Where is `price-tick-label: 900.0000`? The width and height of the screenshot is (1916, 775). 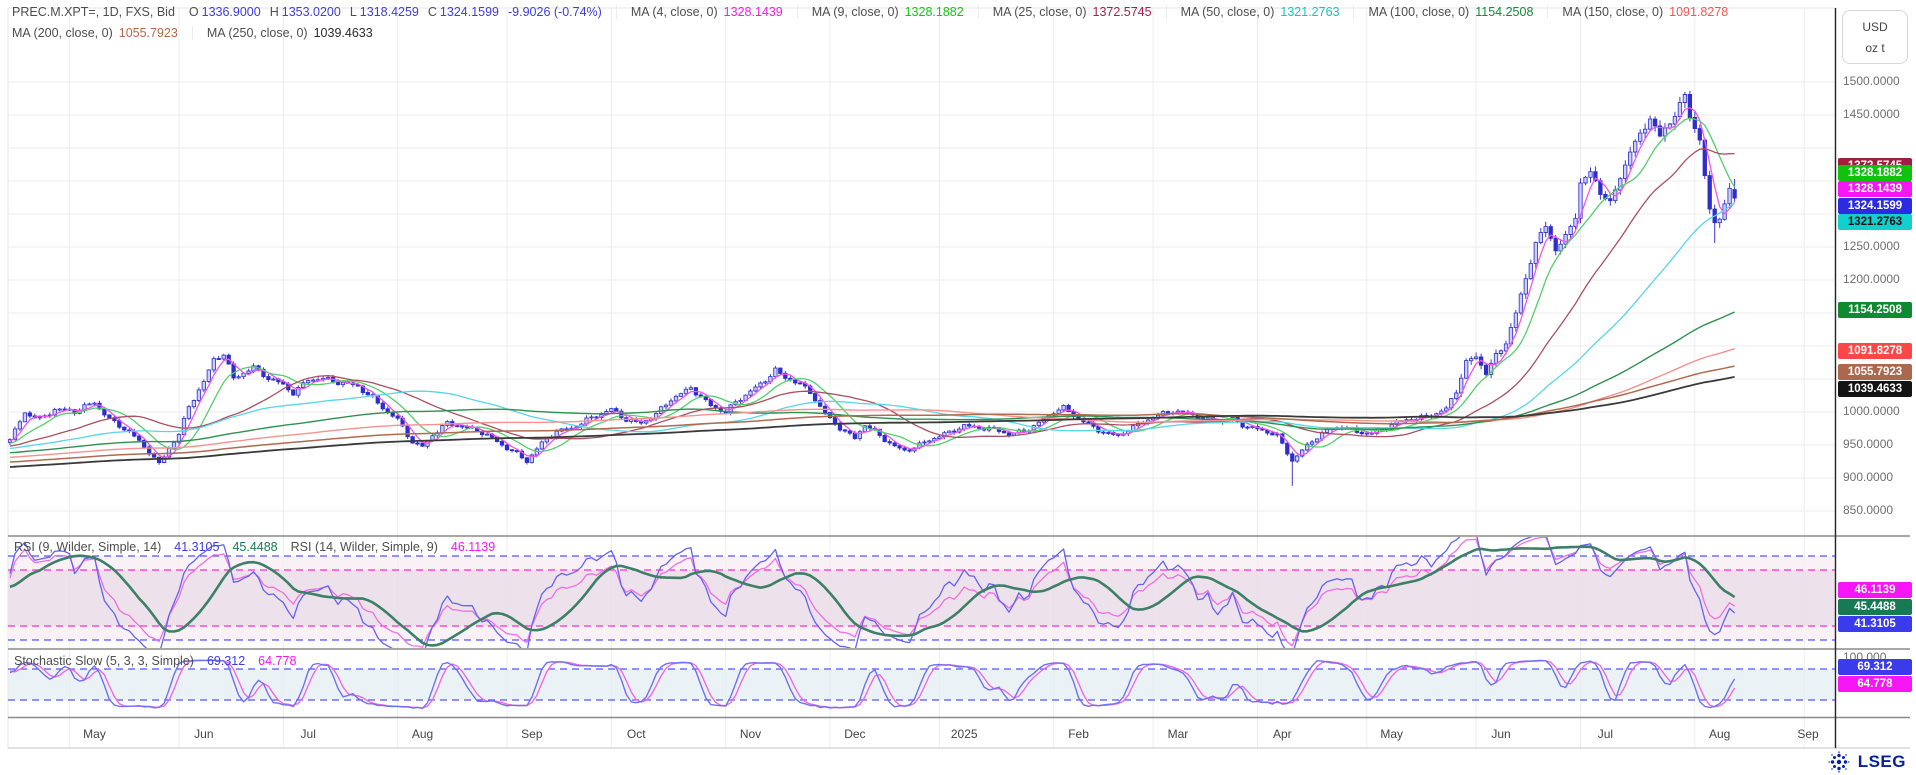
price-tick-label: 900.0000 is located at coordinates (1868, 477).